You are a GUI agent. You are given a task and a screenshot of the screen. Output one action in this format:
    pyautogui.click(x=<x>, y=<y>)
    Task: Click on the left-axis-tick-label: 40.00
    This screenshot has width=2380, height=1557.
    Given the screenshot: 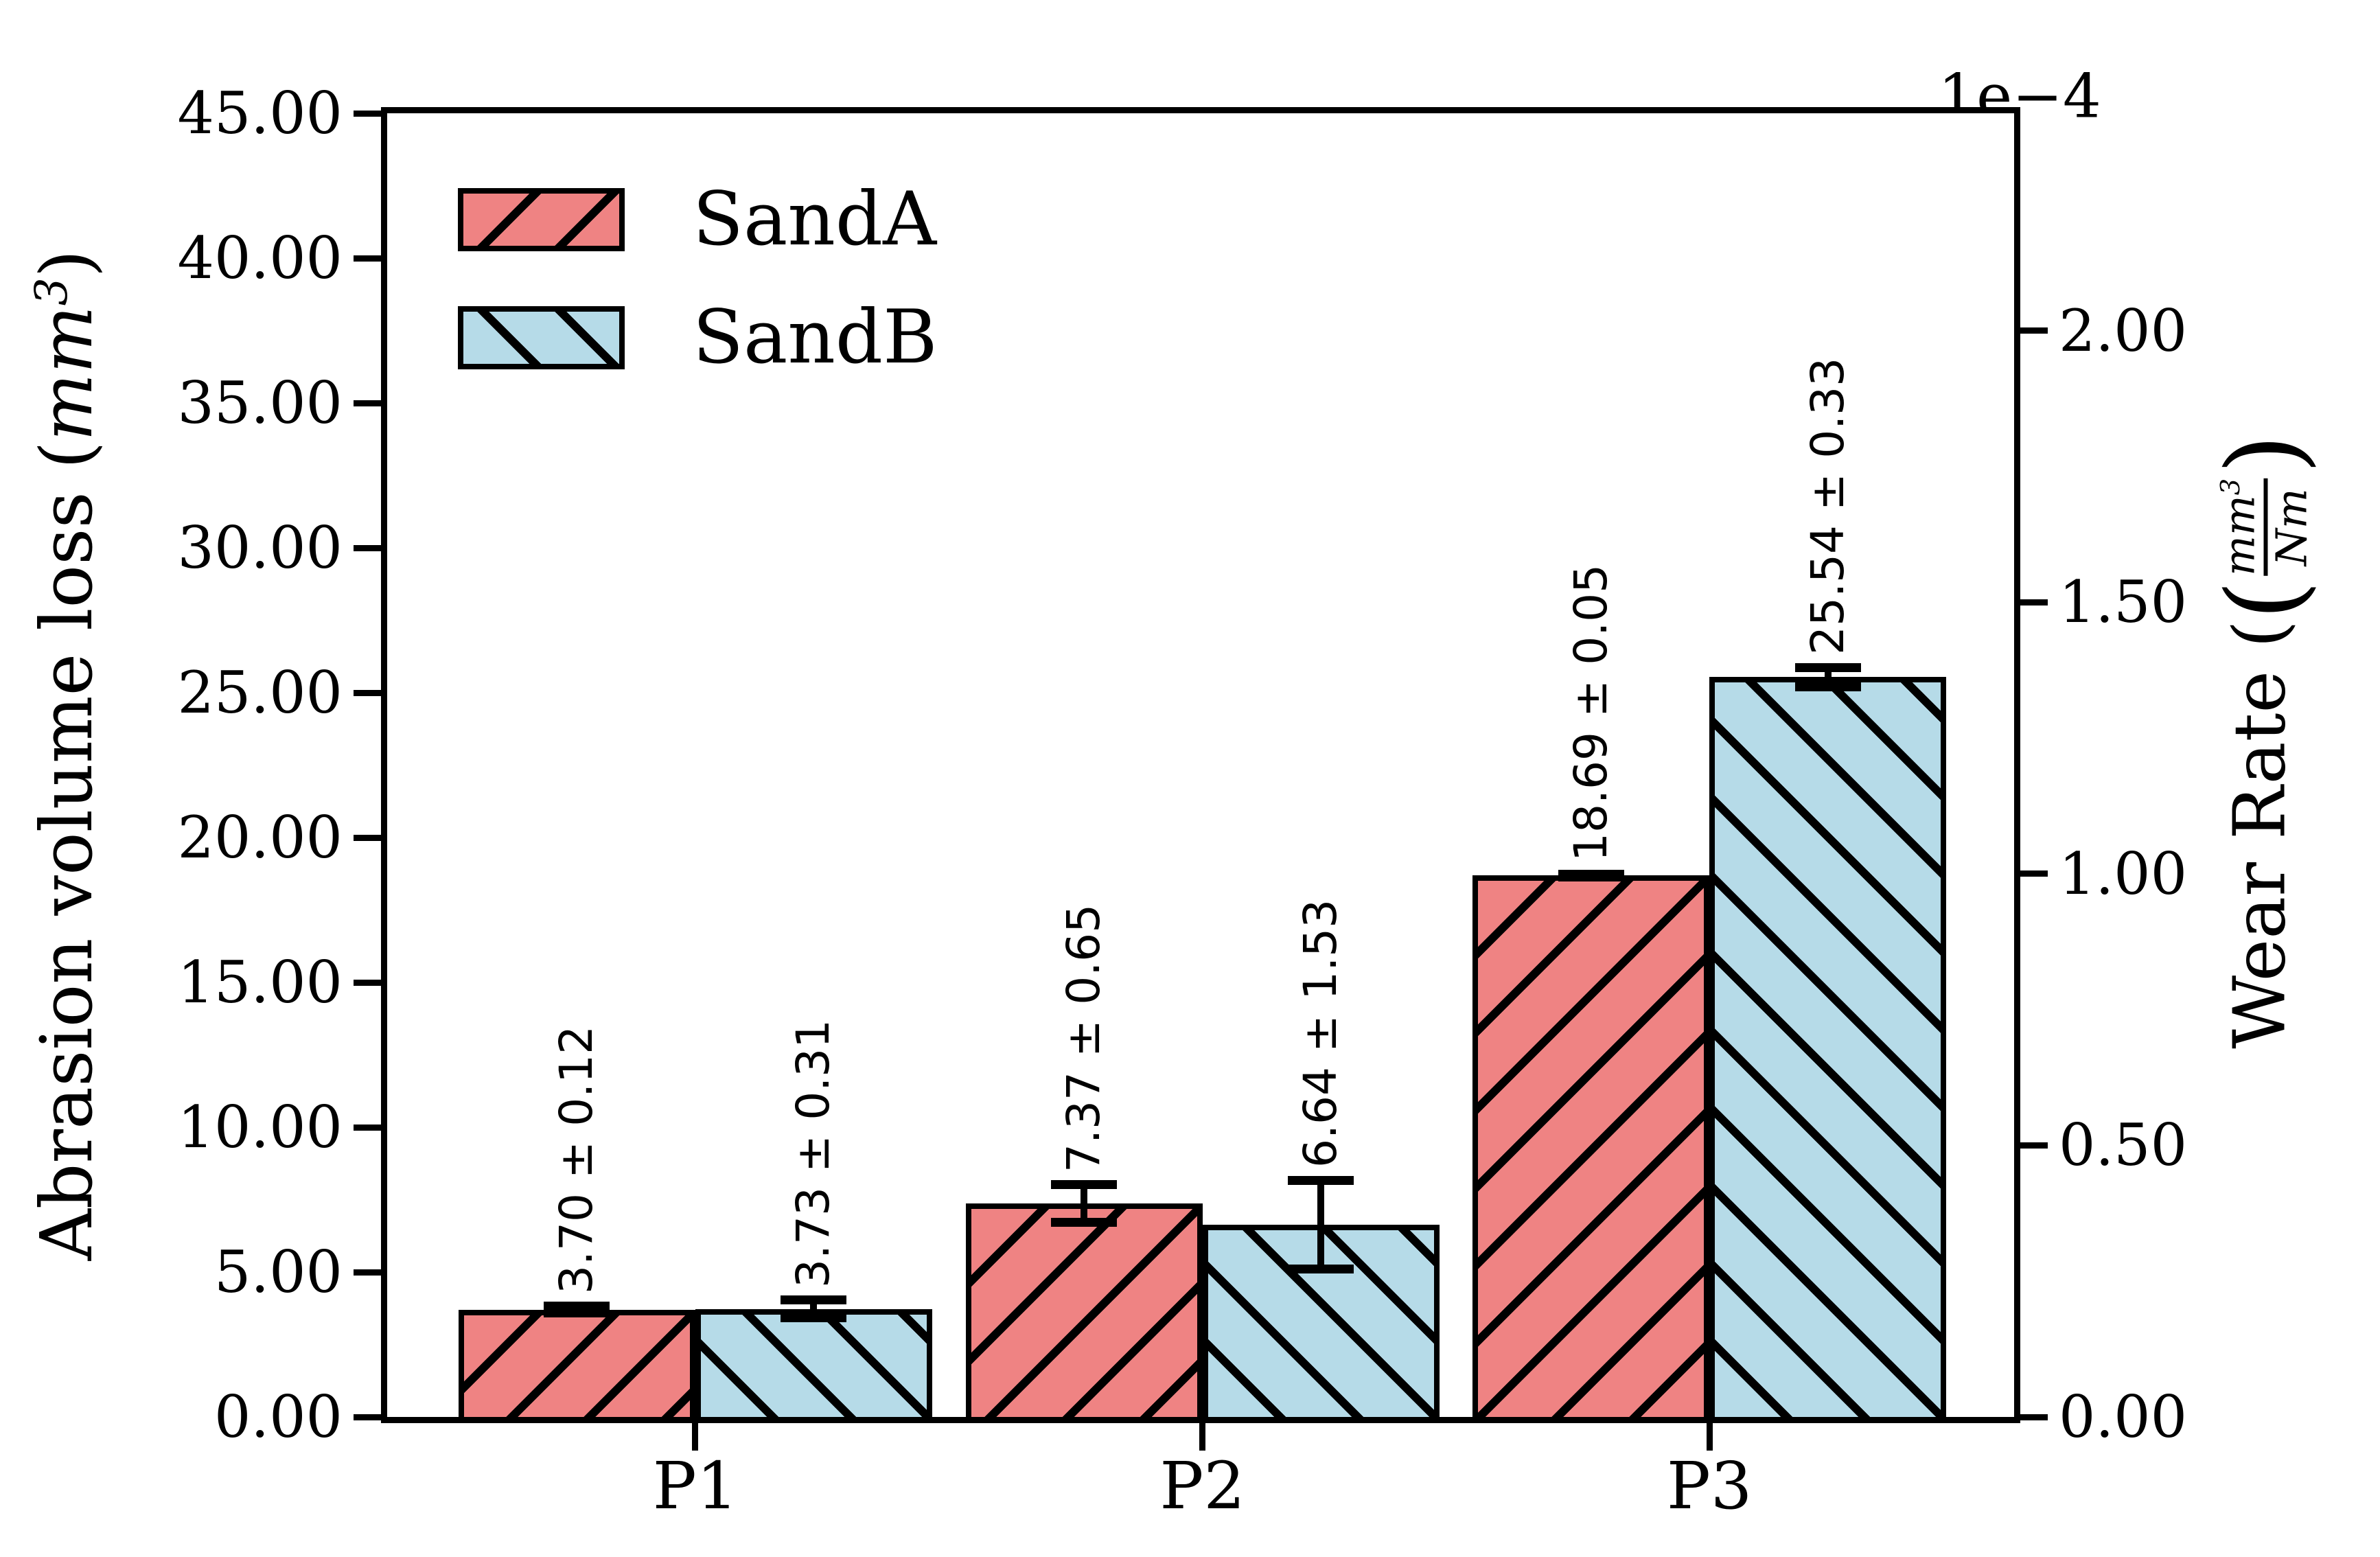 What is the action you would take?
    pyautogui.click(x=260, y=258)
    